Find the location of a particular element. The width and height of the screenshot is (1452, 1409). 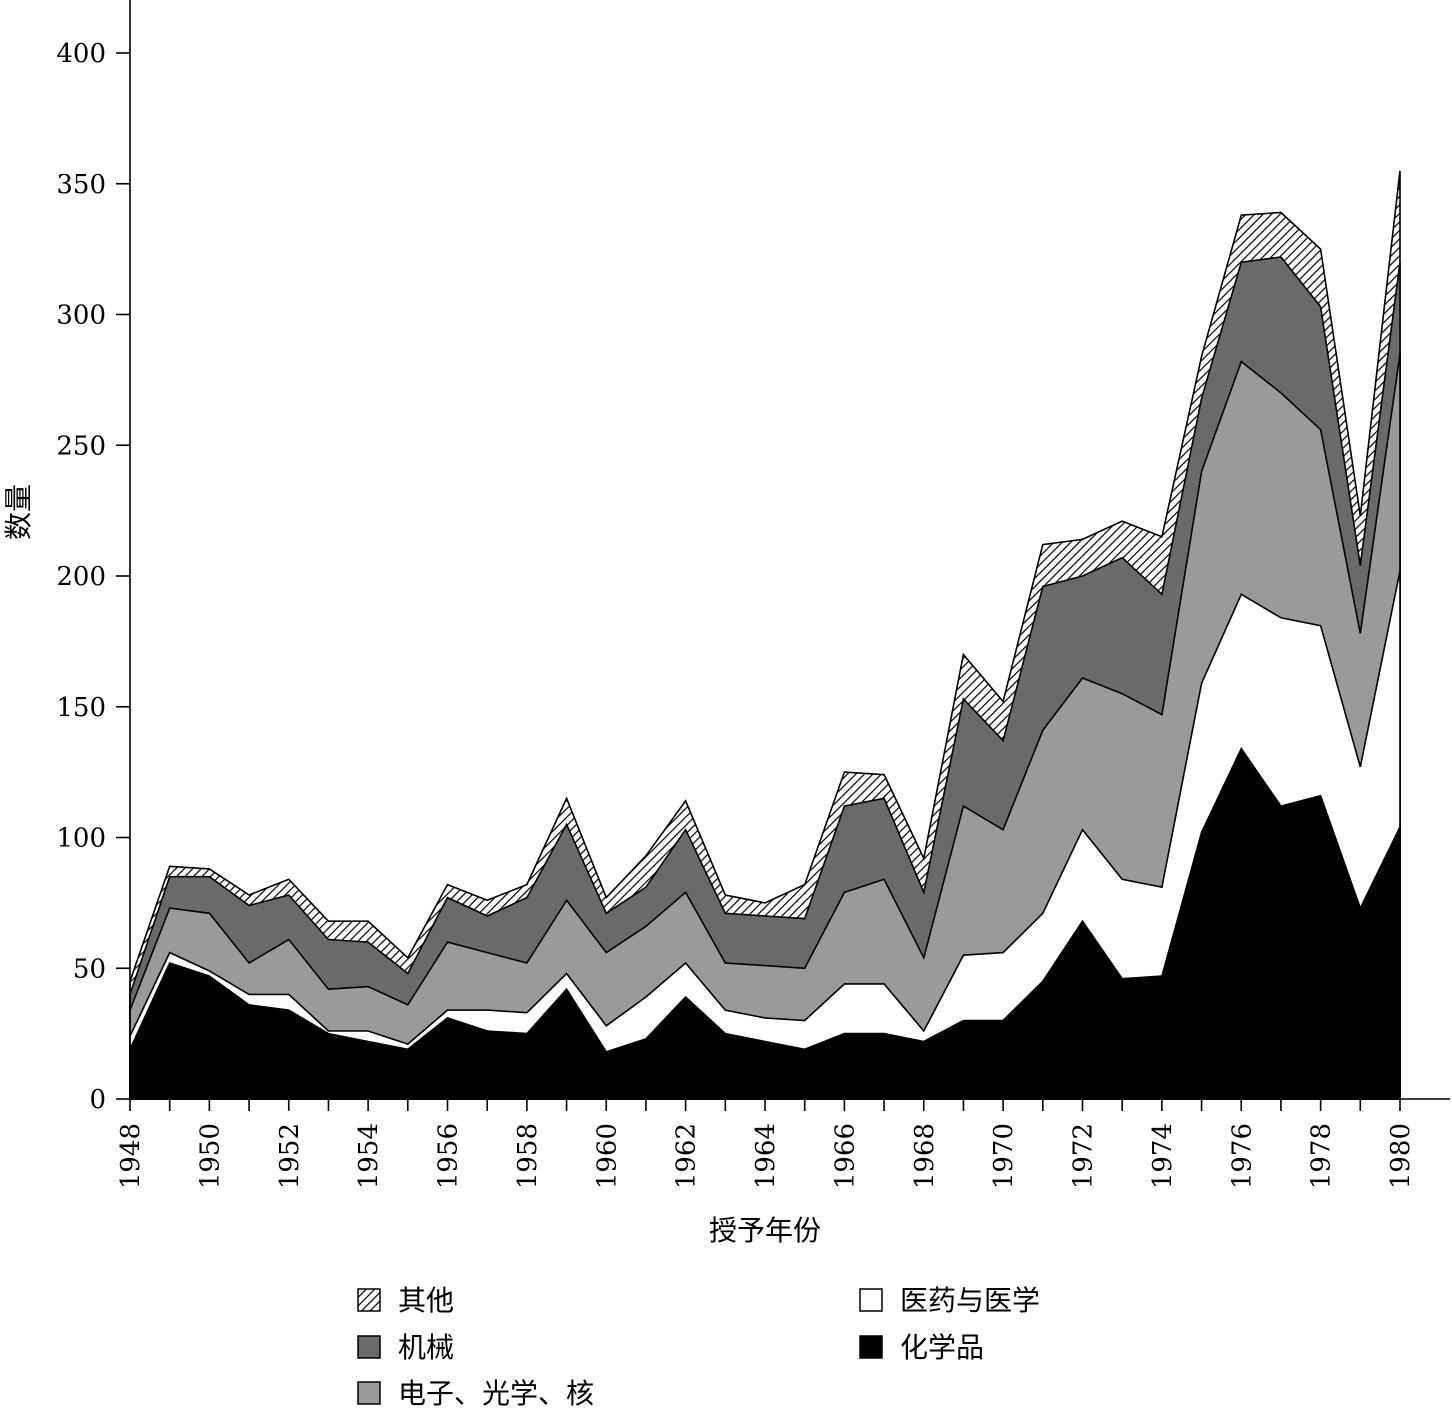

y-tick-label: 300 is located at coordinates (81, 316).